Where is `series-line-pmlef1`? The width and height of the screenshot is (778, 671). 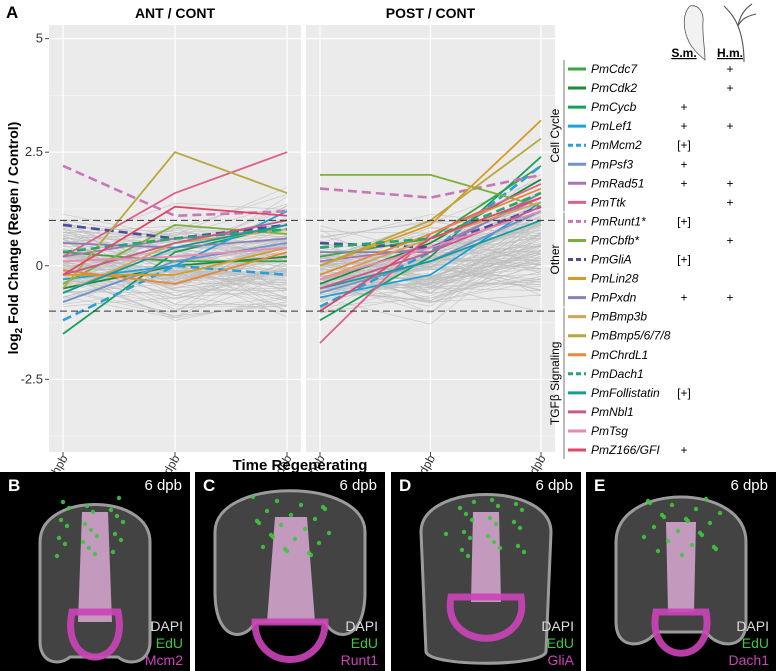 series-line-pmlef1 is located at coordinates (430, 250).